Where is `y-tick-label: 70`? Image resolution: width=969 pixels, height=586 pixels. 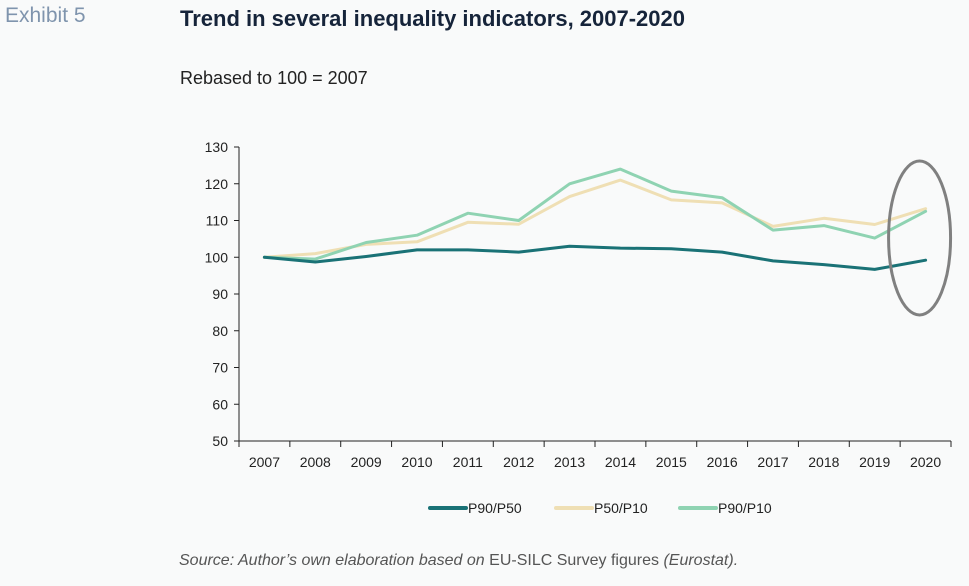
y-tick-label: 70 is located at coordinates (220, 368).